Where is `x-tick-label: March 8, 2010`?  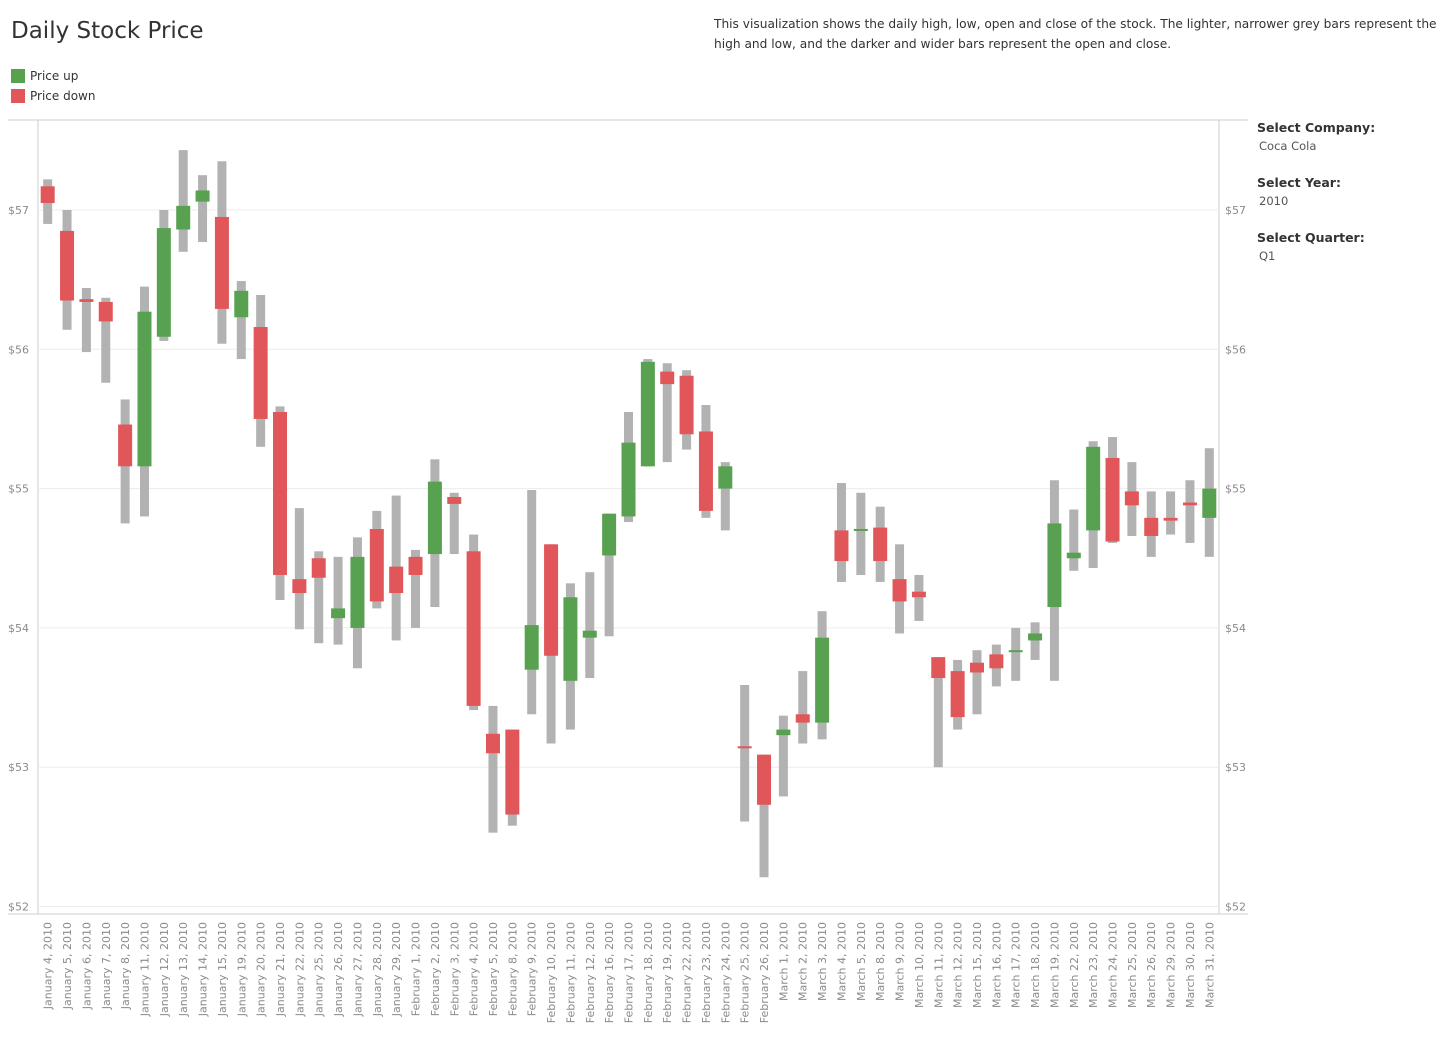
x-tick-label: March 8, 2010 is located at coordinates (880, 961).